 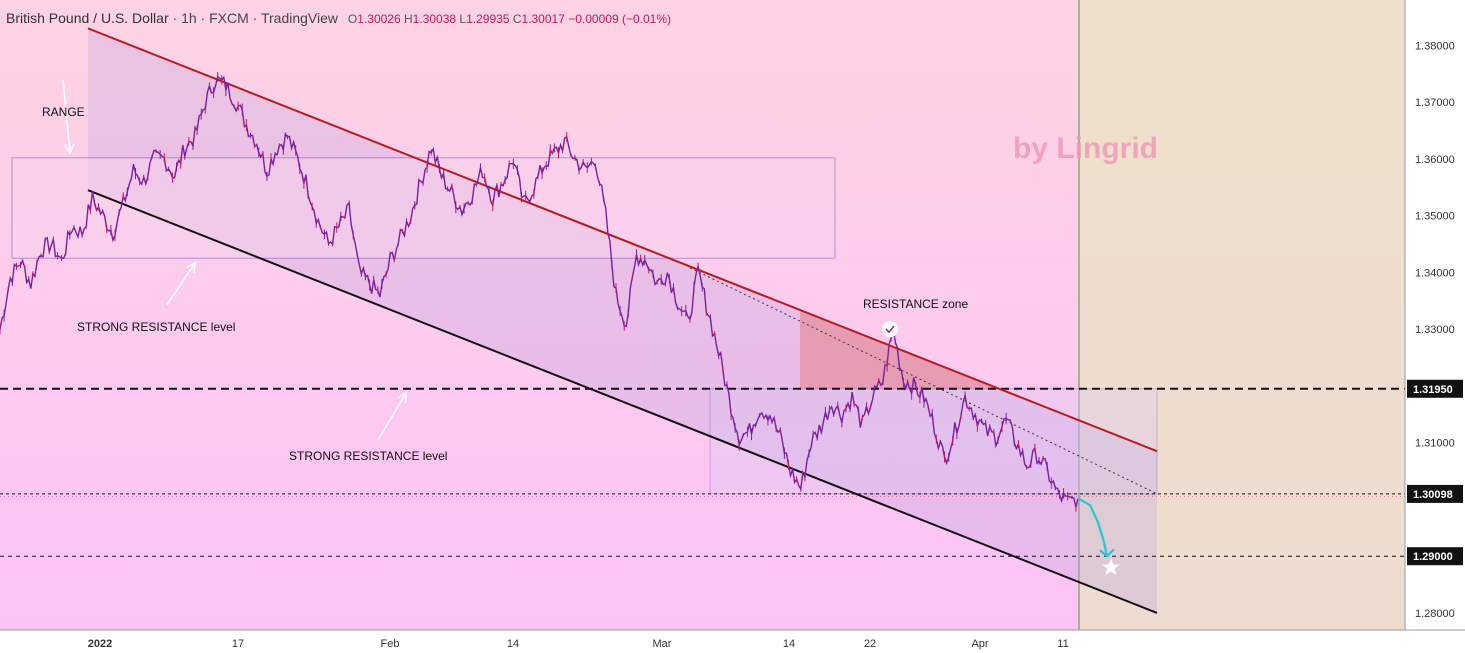 What do you see at coordinates (1435, 330) in the screenshot?
I see `y-tick-label: 1.33000` at bounding box center [1435, 330].